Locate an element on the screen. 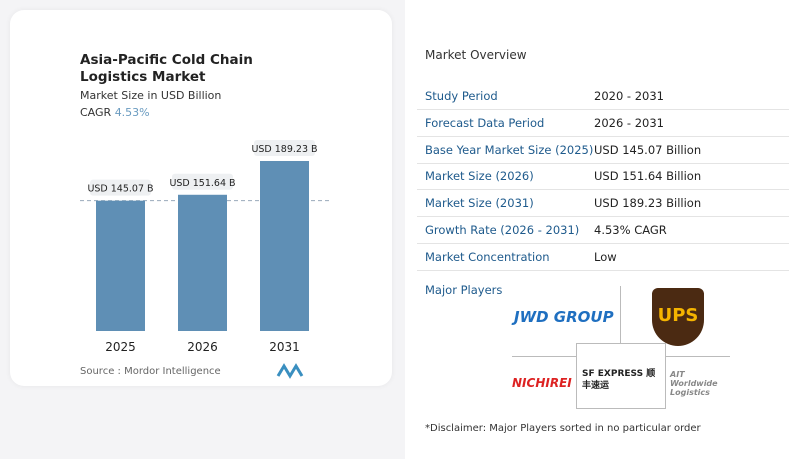 This screenshot has height=459, width=800. logo-sf-express: SF EXPRESS 顺丰速运 is located at coordinates (619, 380).